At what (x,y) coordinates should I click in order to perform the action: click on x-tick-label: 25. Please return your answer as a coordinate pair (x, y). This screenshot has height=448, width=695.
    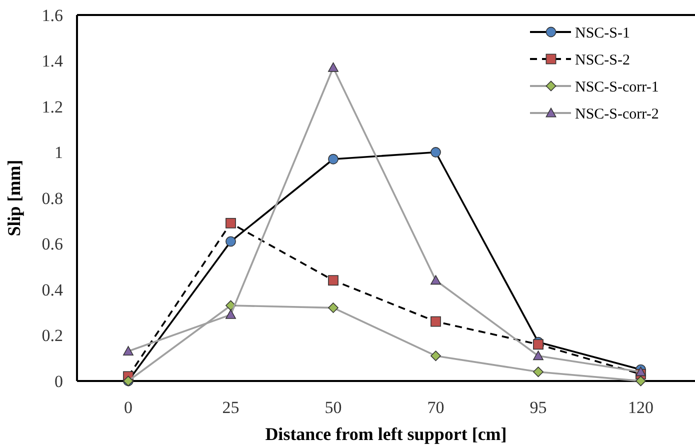
    Looking at the image, I should click on (231, 407).